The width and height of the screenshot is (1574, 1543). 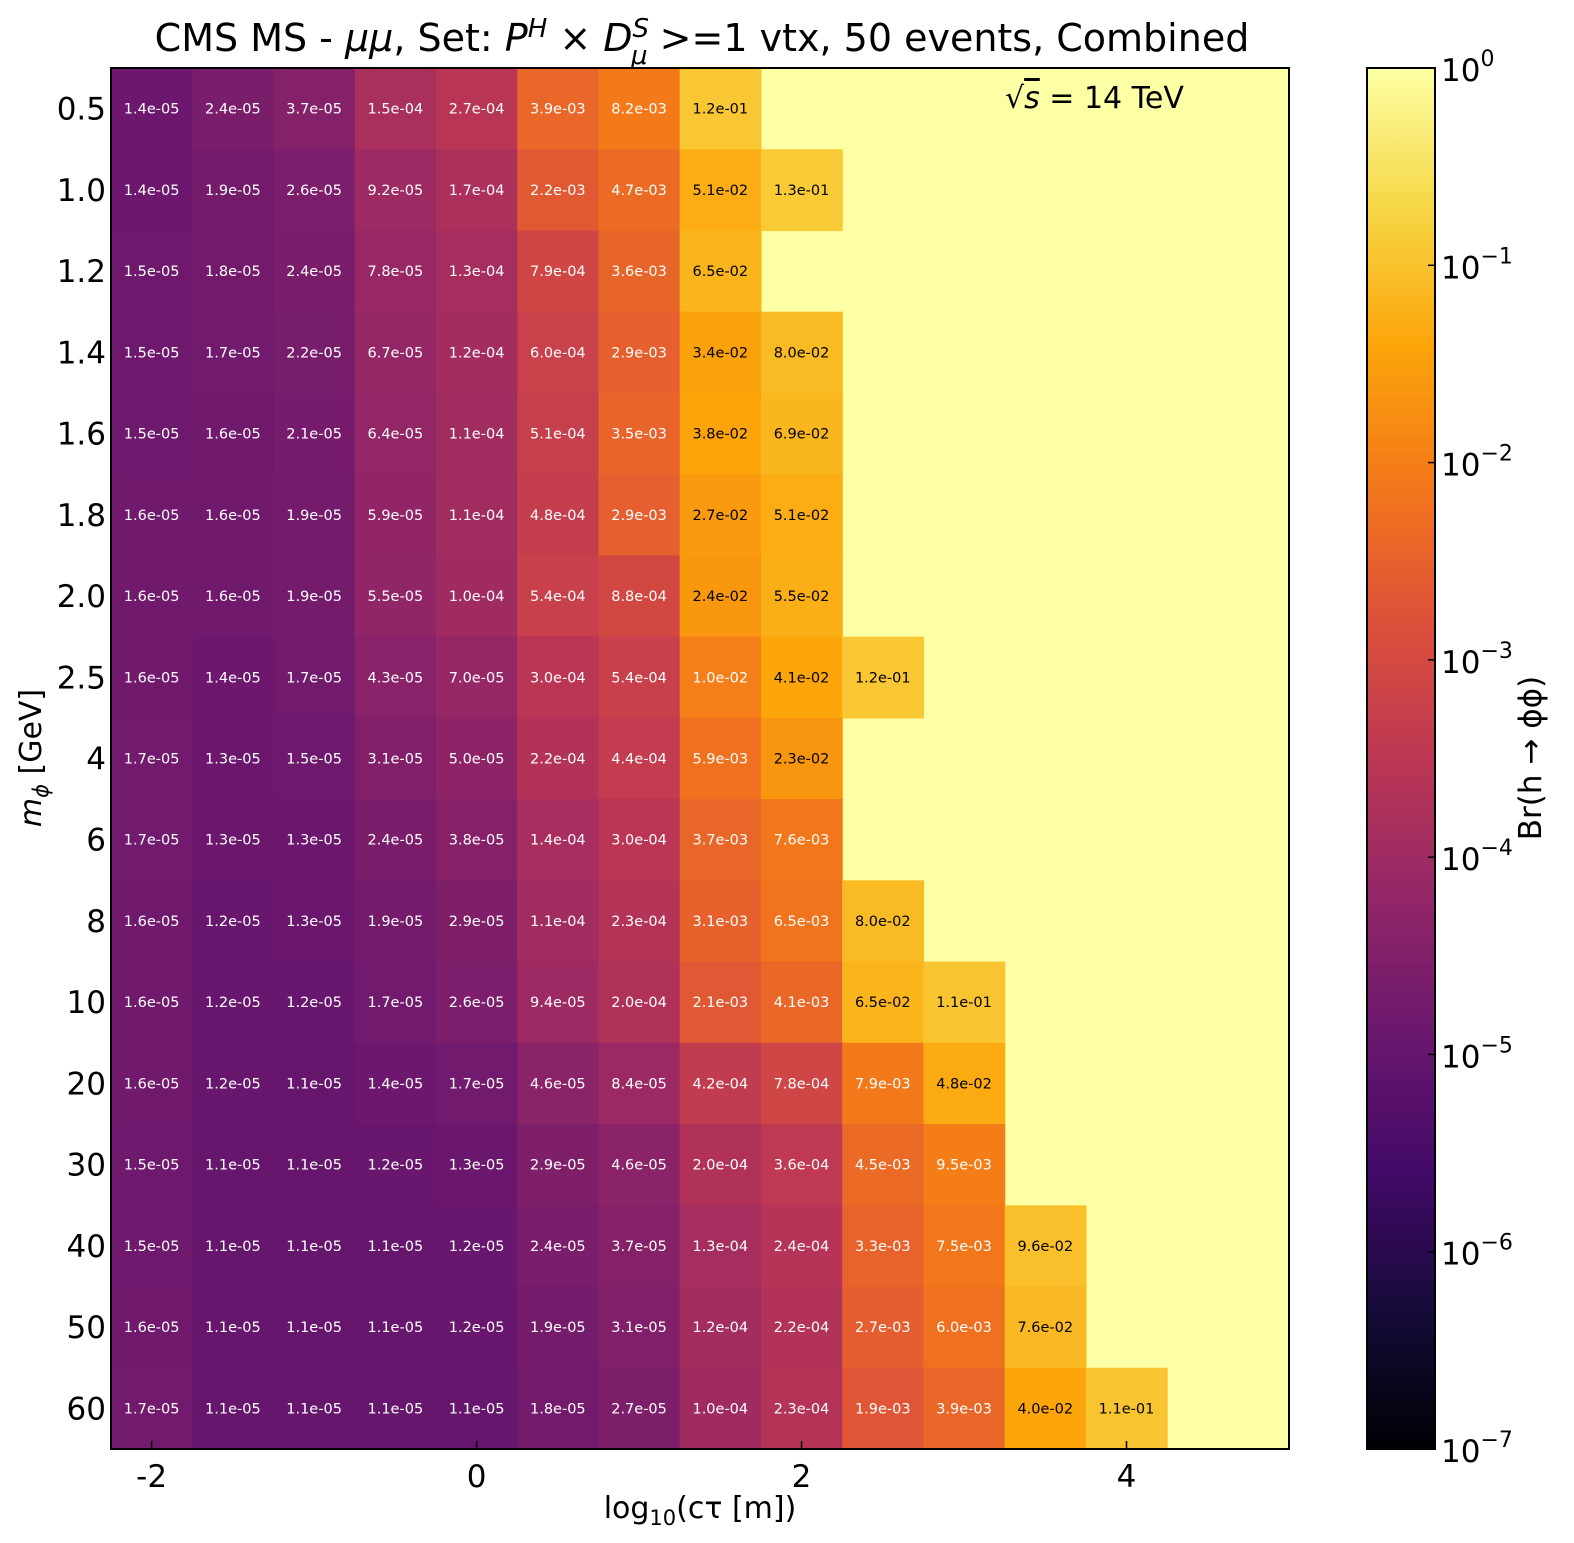 I want to click on cell-value-label: 3.1e-05, so click(x=639, y=1328).